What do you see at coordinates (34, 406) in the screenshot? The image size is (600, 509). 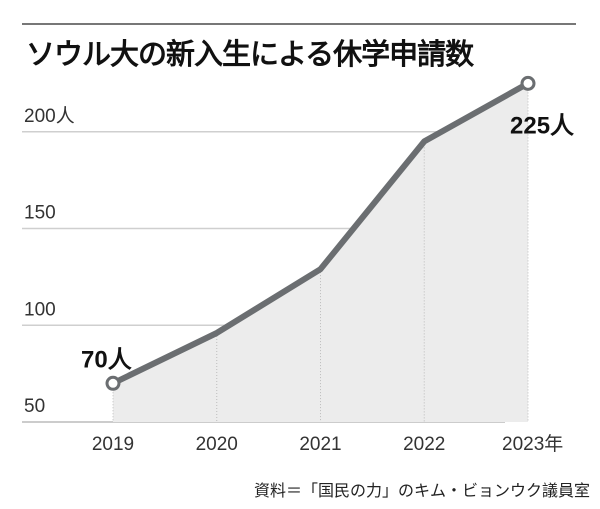 I see `y-tick-label: 50` at bounding box center [34, 406].